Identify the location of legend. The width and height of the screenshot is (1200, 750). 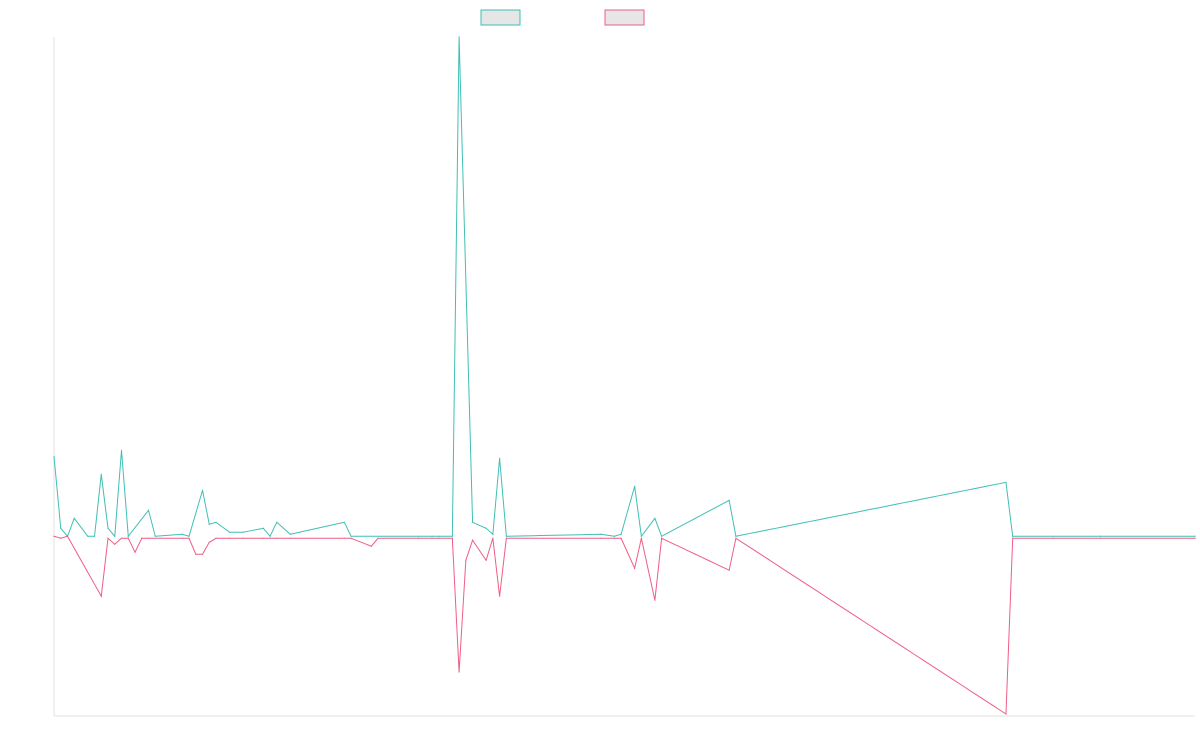
(562, 17).